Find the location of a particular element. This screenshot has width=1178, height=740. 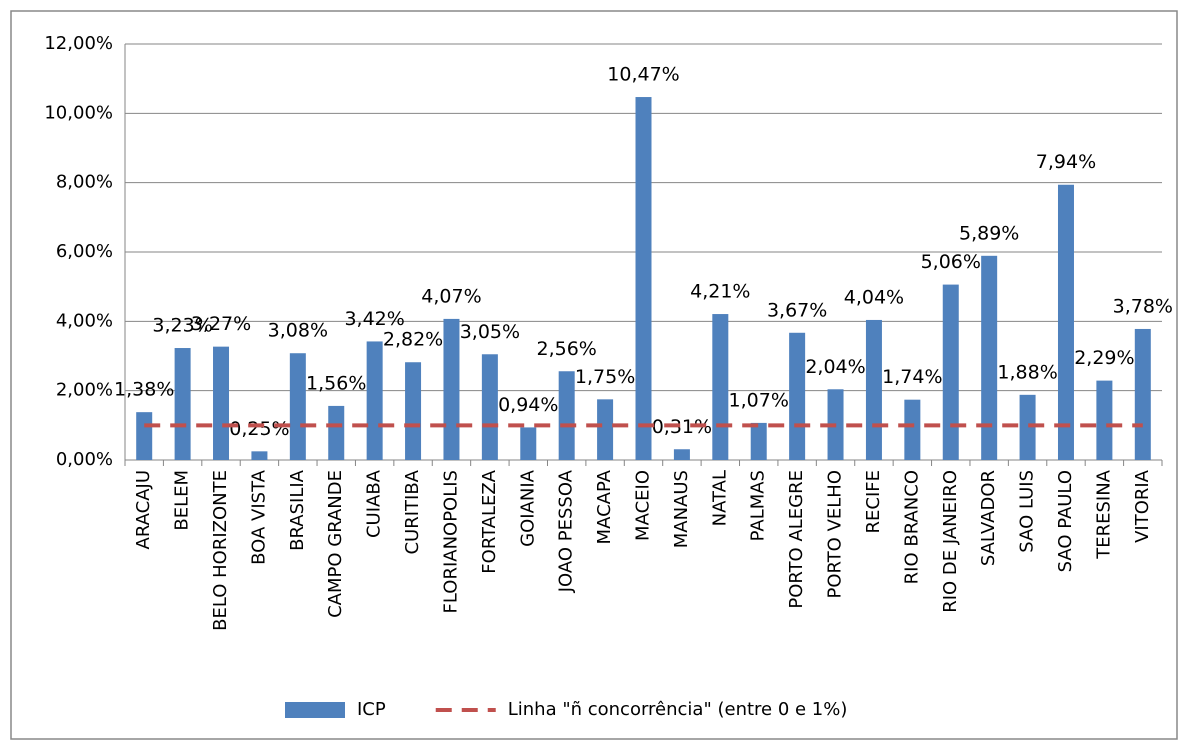

value-label: 1,88% is located at coordinates (1027, 372).